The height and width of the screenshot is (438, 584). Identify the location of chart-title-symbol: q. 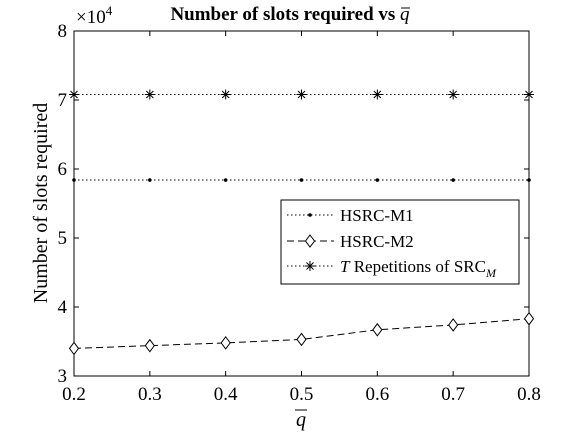
(405, 14).